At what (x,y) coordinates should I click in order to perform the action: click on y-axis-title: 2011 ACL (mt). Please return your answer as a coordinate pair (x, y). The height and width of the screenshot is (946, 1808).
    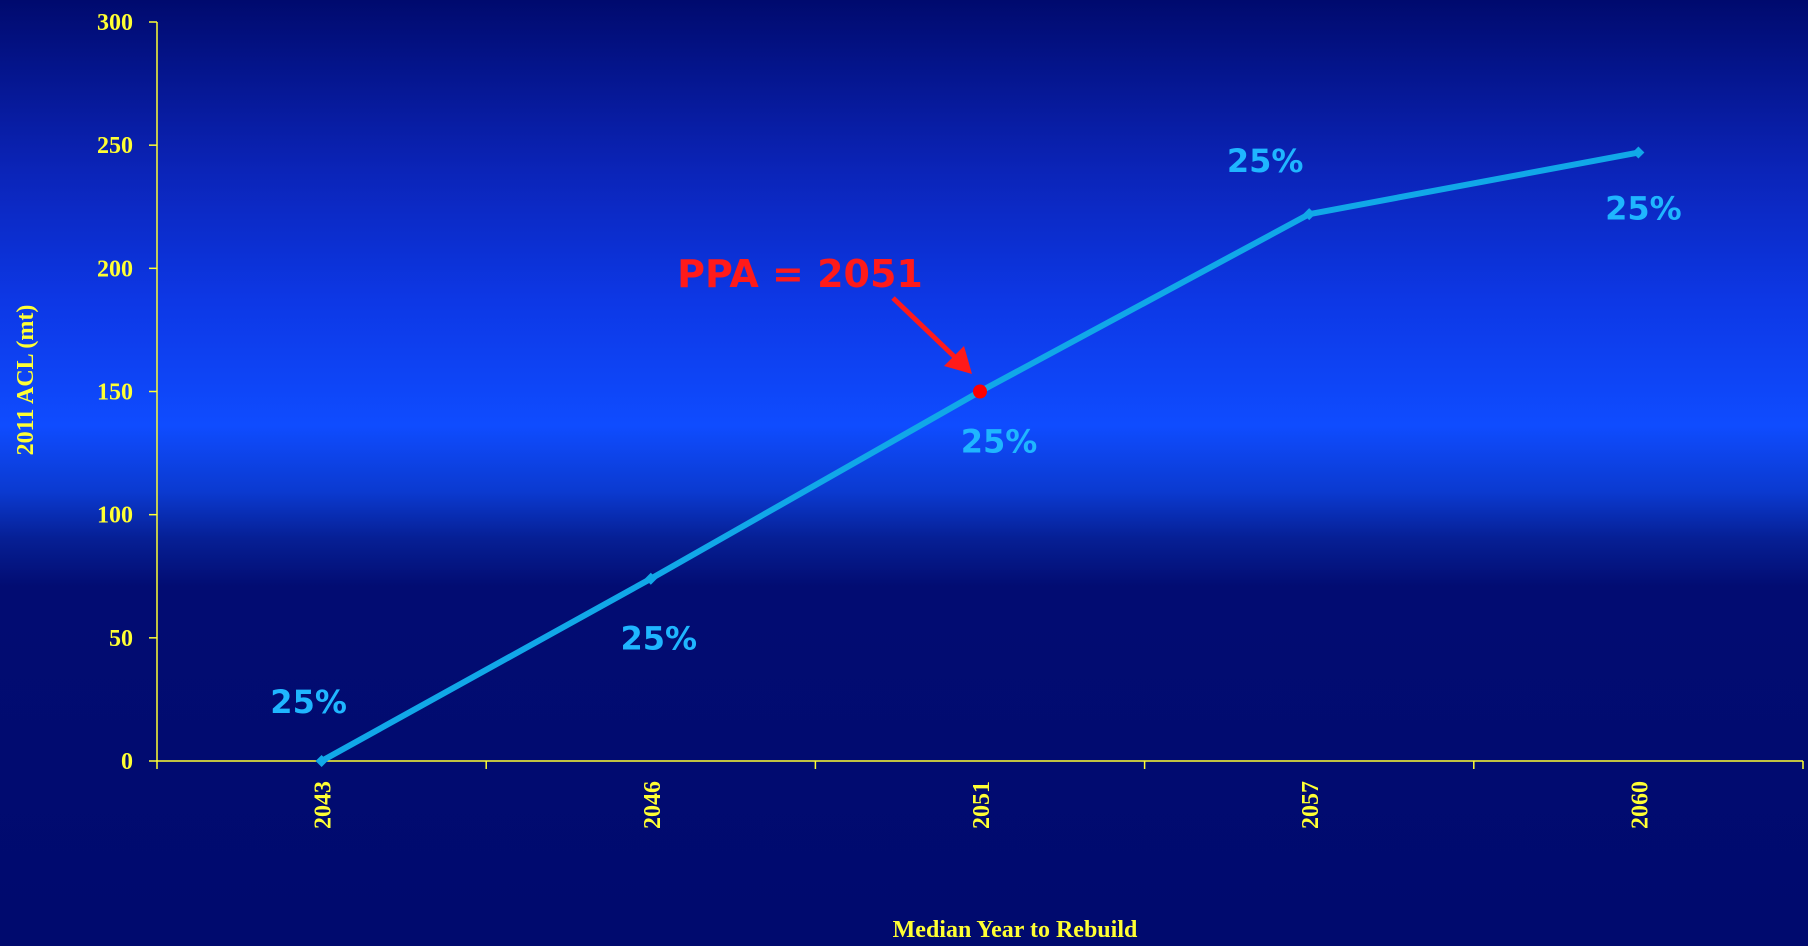
    Looking at the image, I should click on (26, 380).